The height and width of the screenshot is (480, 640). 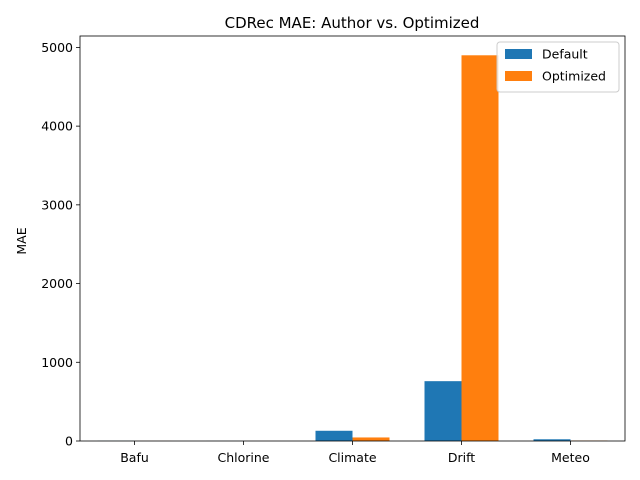 What do you see at coordinates (57, 47) in the screenshot?
I see `y-tick-label: 5000` at bounding box center [57, 47].